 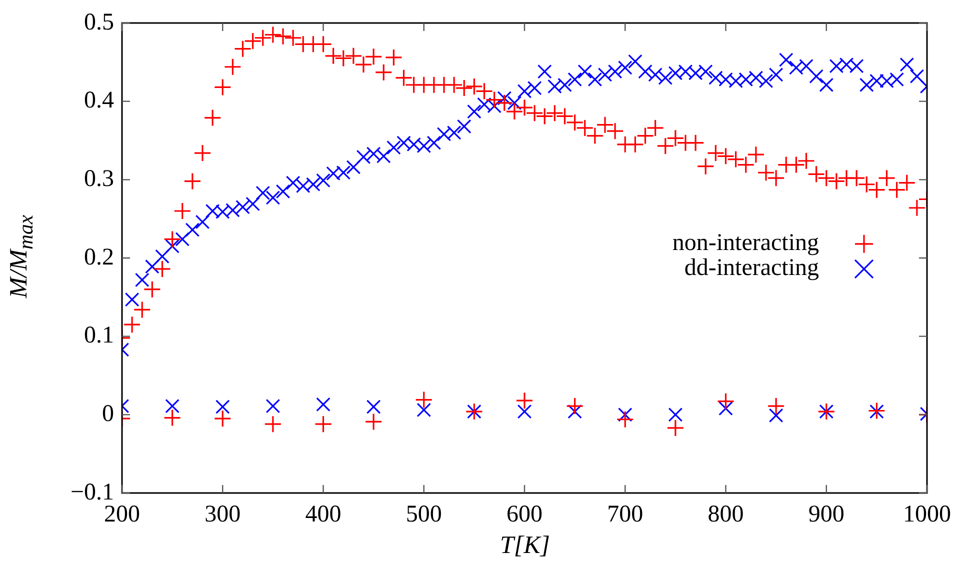 What do you see at coordinates (99, 335) in the screenshot?
I see `y-tick-label: 0.1` at bounding box center [99, 335].